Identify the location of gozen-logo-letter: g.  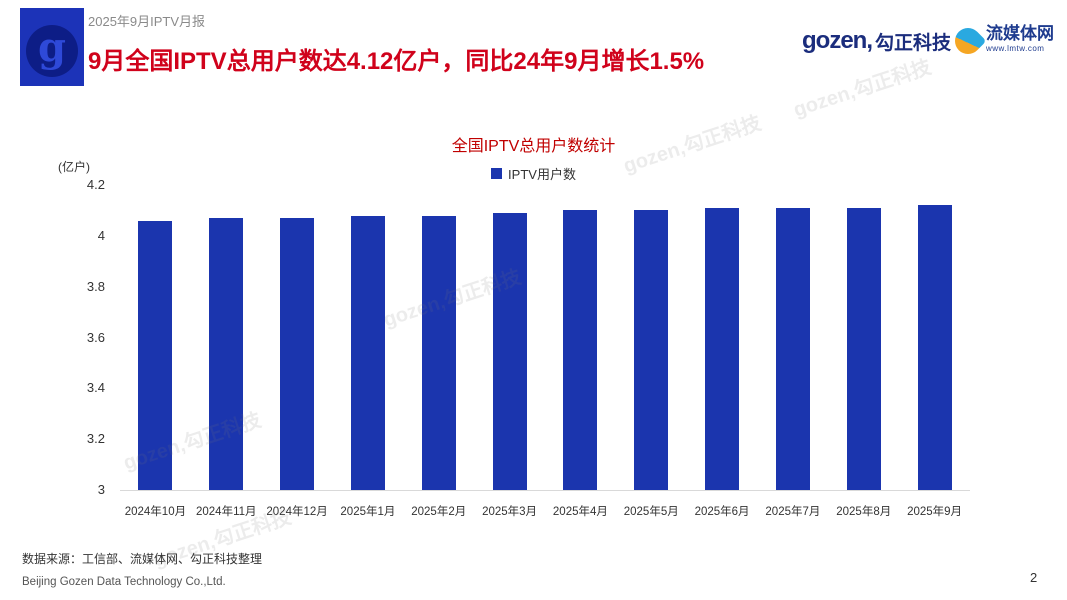
(52, 47).